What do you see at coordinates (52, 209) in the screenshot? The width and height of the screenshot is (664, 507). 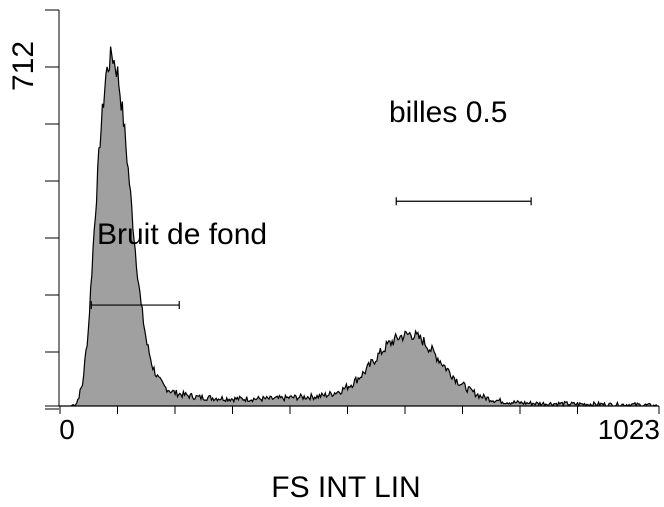 I see `y-axis-ticks` at bounding box center [52, 209].